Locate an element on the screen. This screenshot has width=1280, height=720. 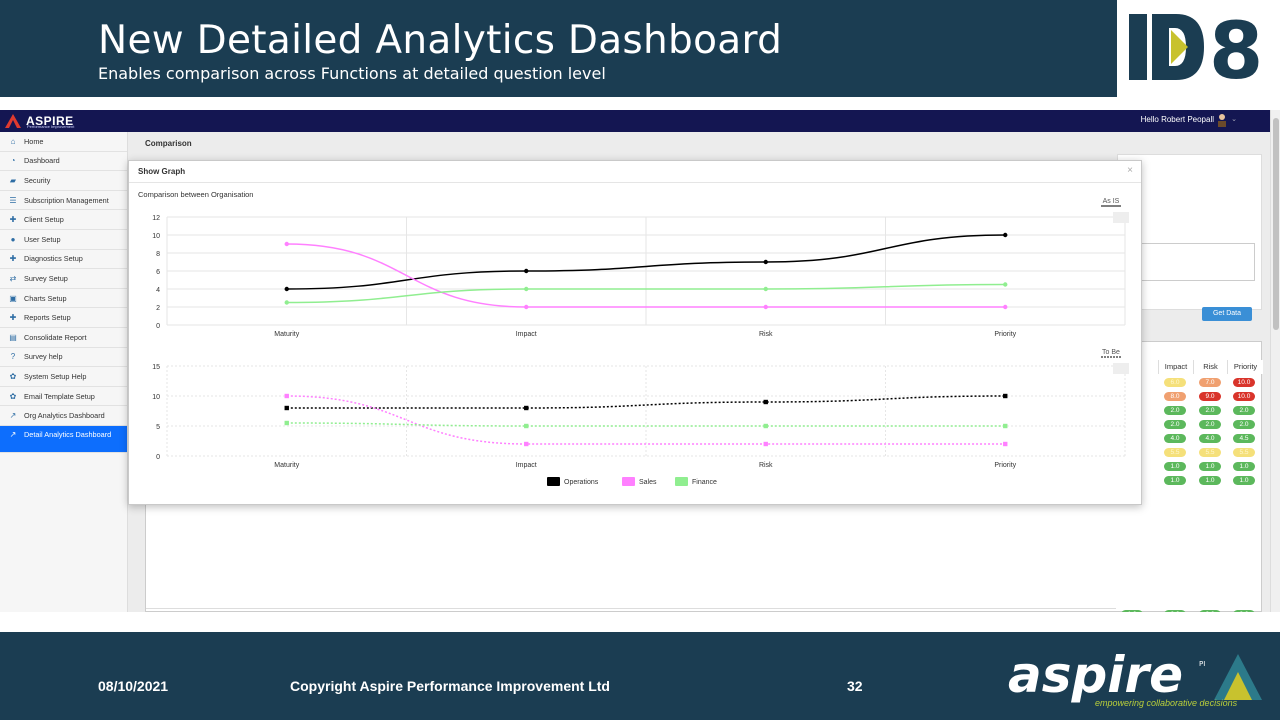
sidebar-item-subscription-management: ☰ Subscription Management is located at coordinates (63, 201).